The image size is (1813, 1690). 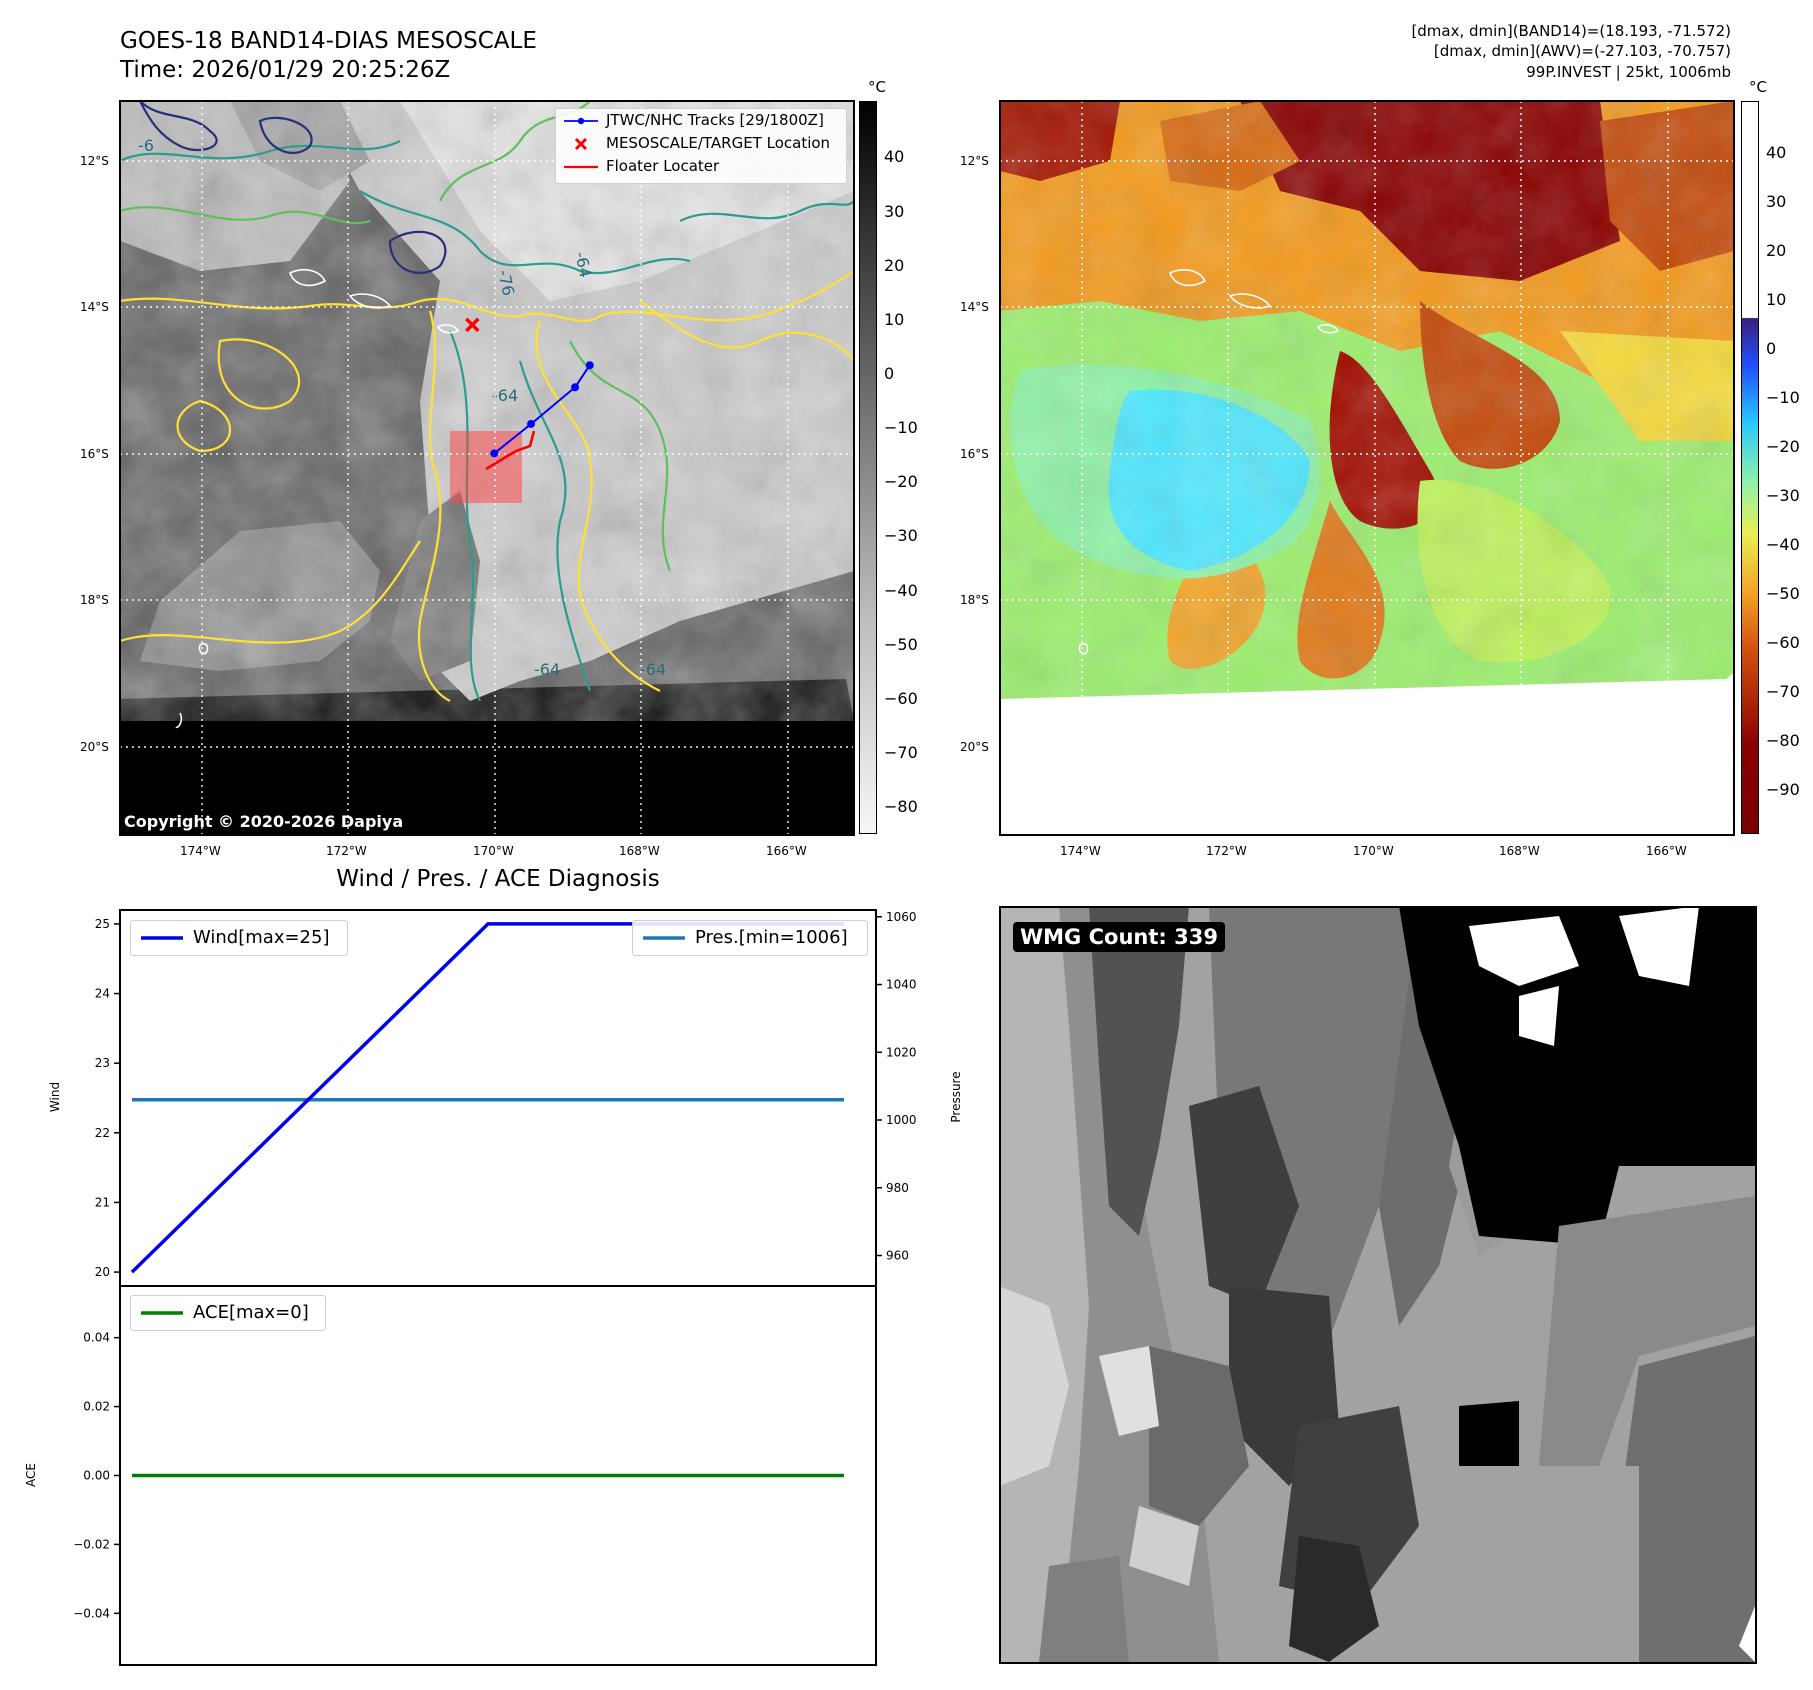 I want to click on cbr-tick-40: 40, so click(x=1776, y=152).